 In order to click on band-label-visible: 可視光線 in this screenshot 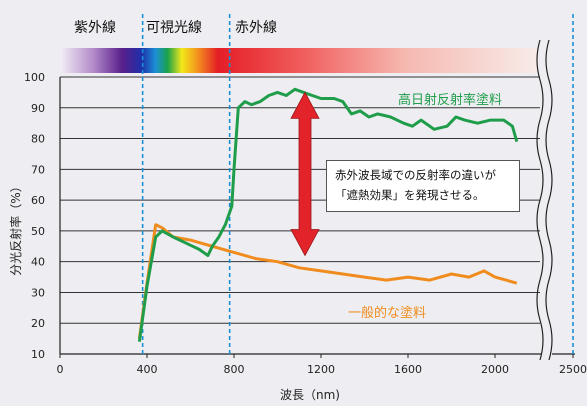, I will do `click(174, 28)`.